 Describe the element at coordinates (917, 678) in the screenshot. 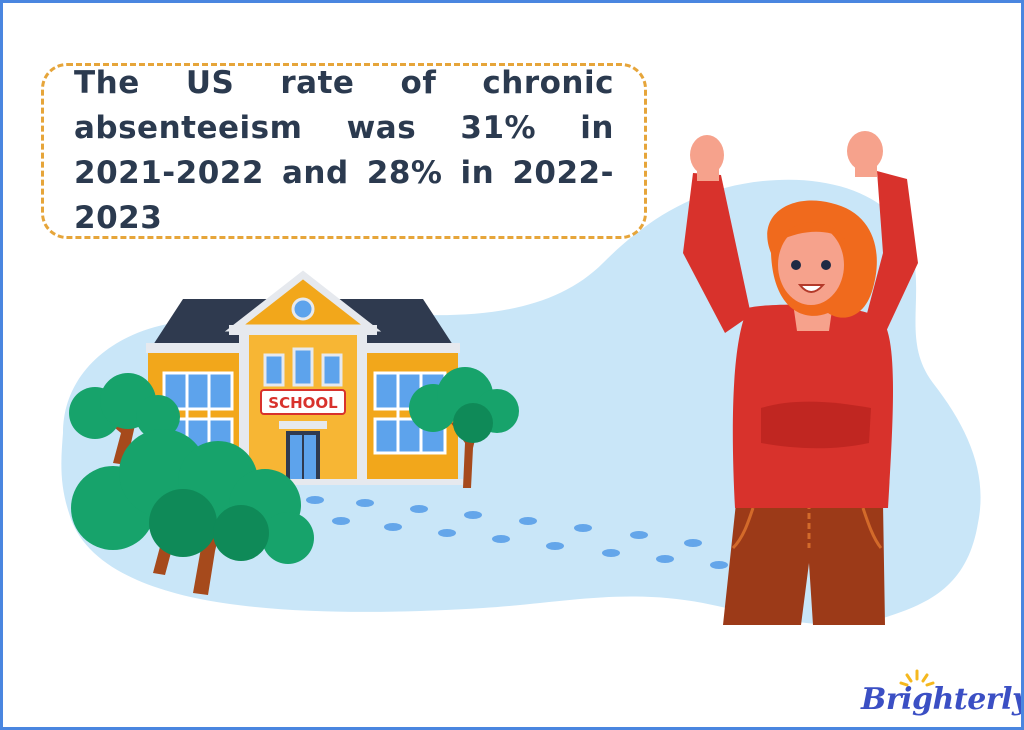

I see `sun-icon` at that location.